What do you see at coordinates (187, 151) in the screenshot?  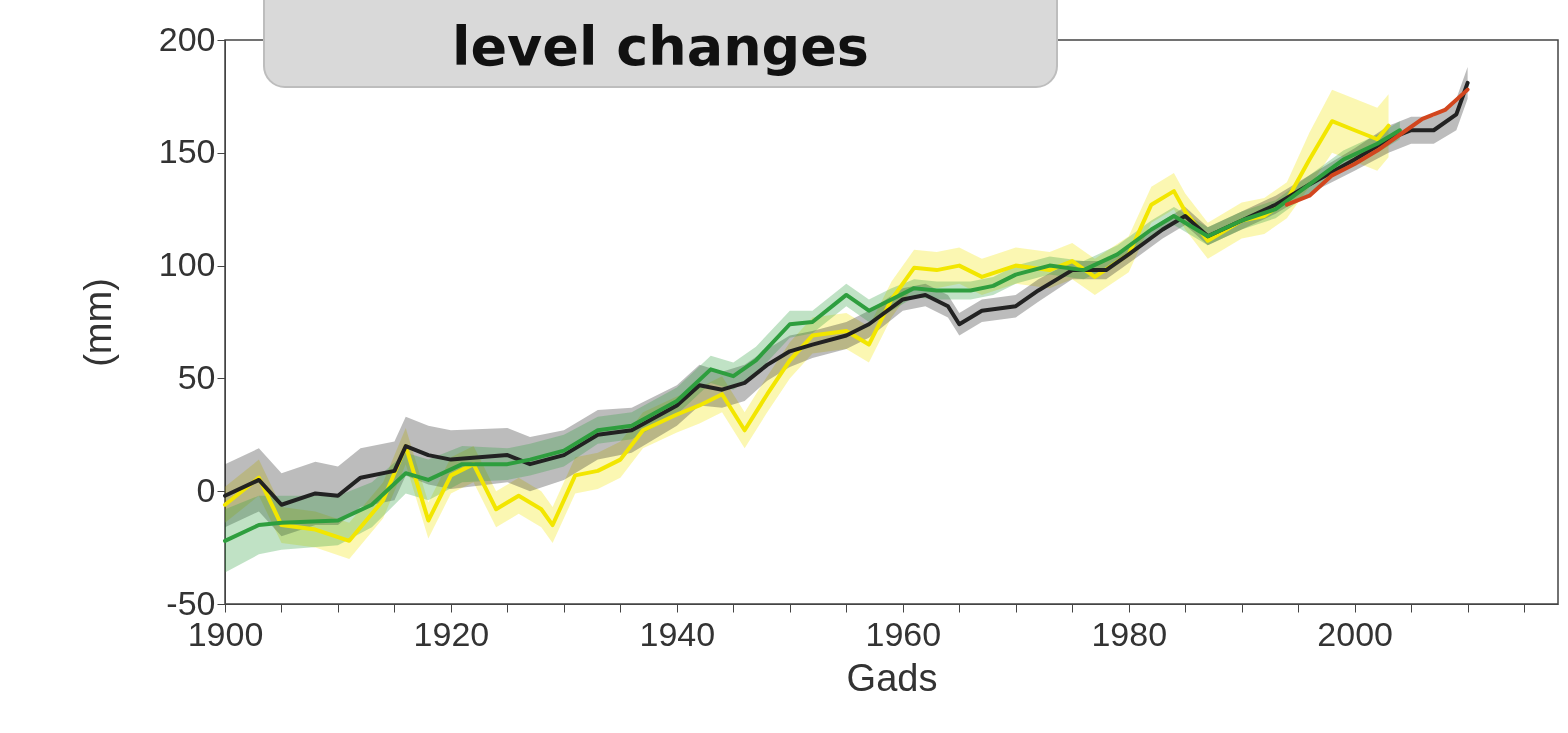 I see `y-tick-label: 150` at bounding box center [187, 151].